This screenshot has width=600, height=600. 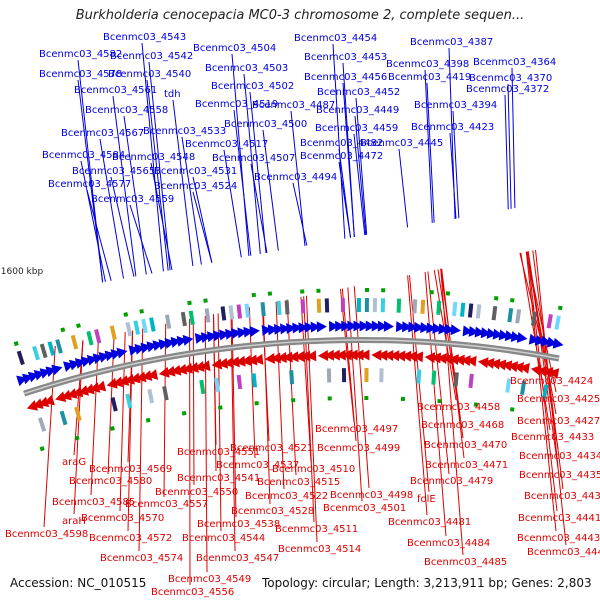 I want to click on forward-gene-label: Bcenmc03_4370, so click(x=510, y=78).